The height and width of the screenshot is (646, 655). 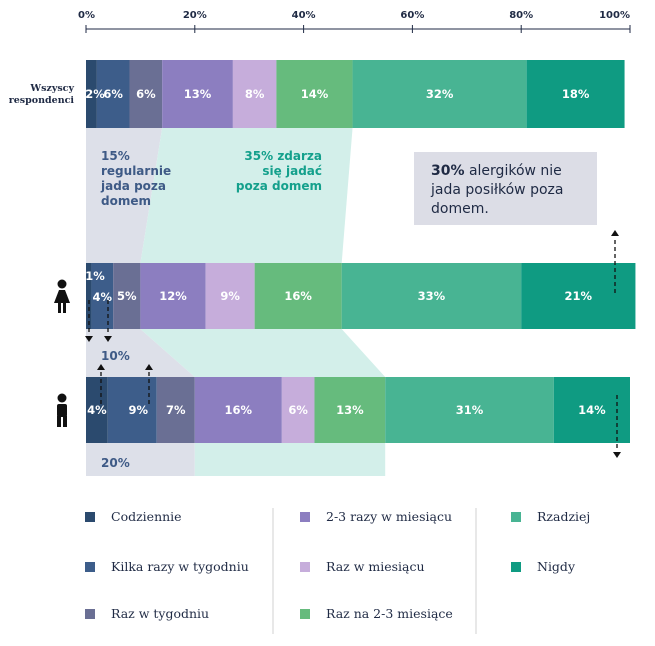 I want to click on legend-item: Rzadziej, so click(x=550, y=516).